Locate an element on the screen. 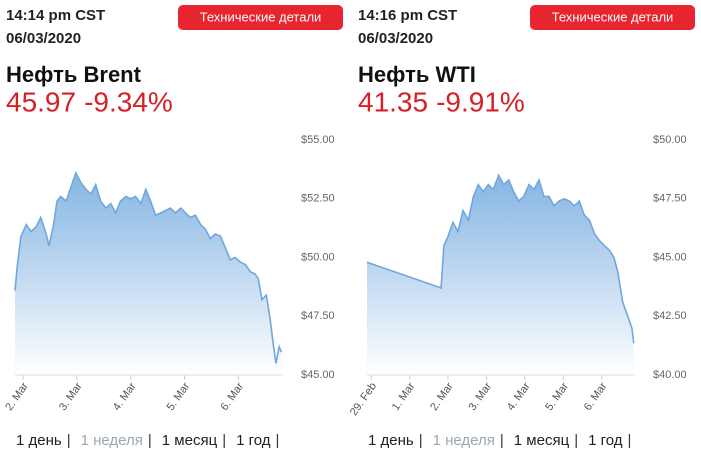 Image resolution: width=701 pixels, height=454 pixels. y-tick-label: $40.00 is located at coordinates (670, 375).